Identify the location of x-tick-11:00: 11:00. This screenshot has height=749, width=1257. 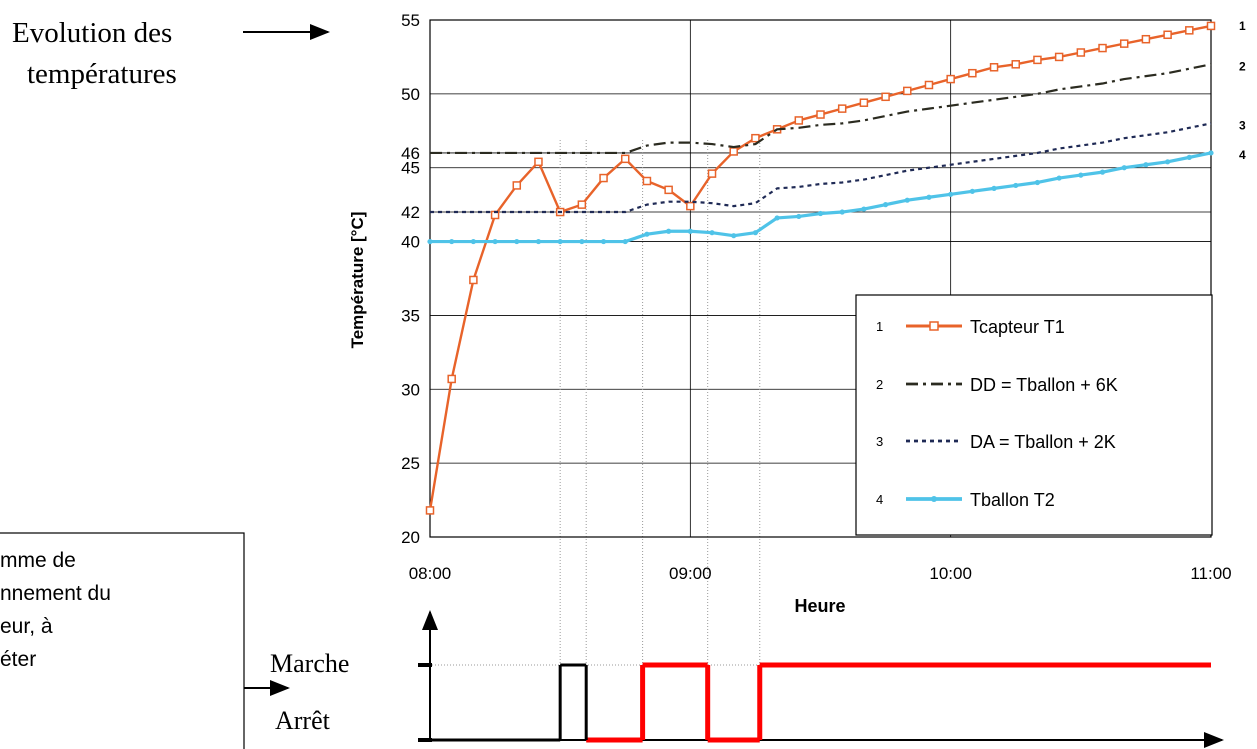
(1210, 573).